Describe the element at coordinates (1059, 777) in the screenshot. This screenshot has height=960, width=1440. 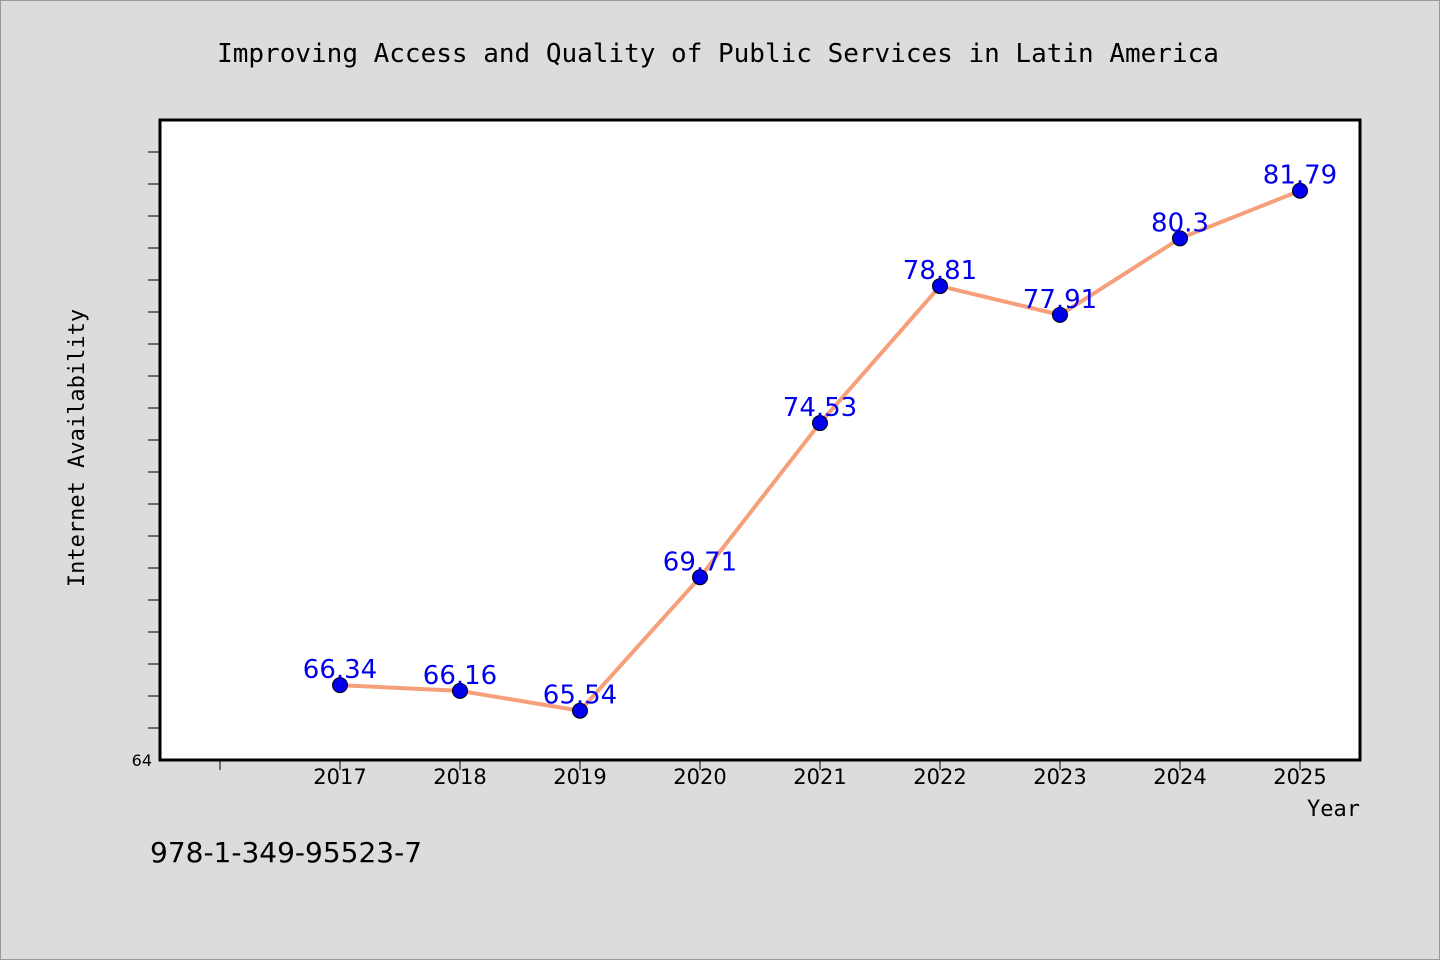
I see `x-tick-label: 2023` at that location.